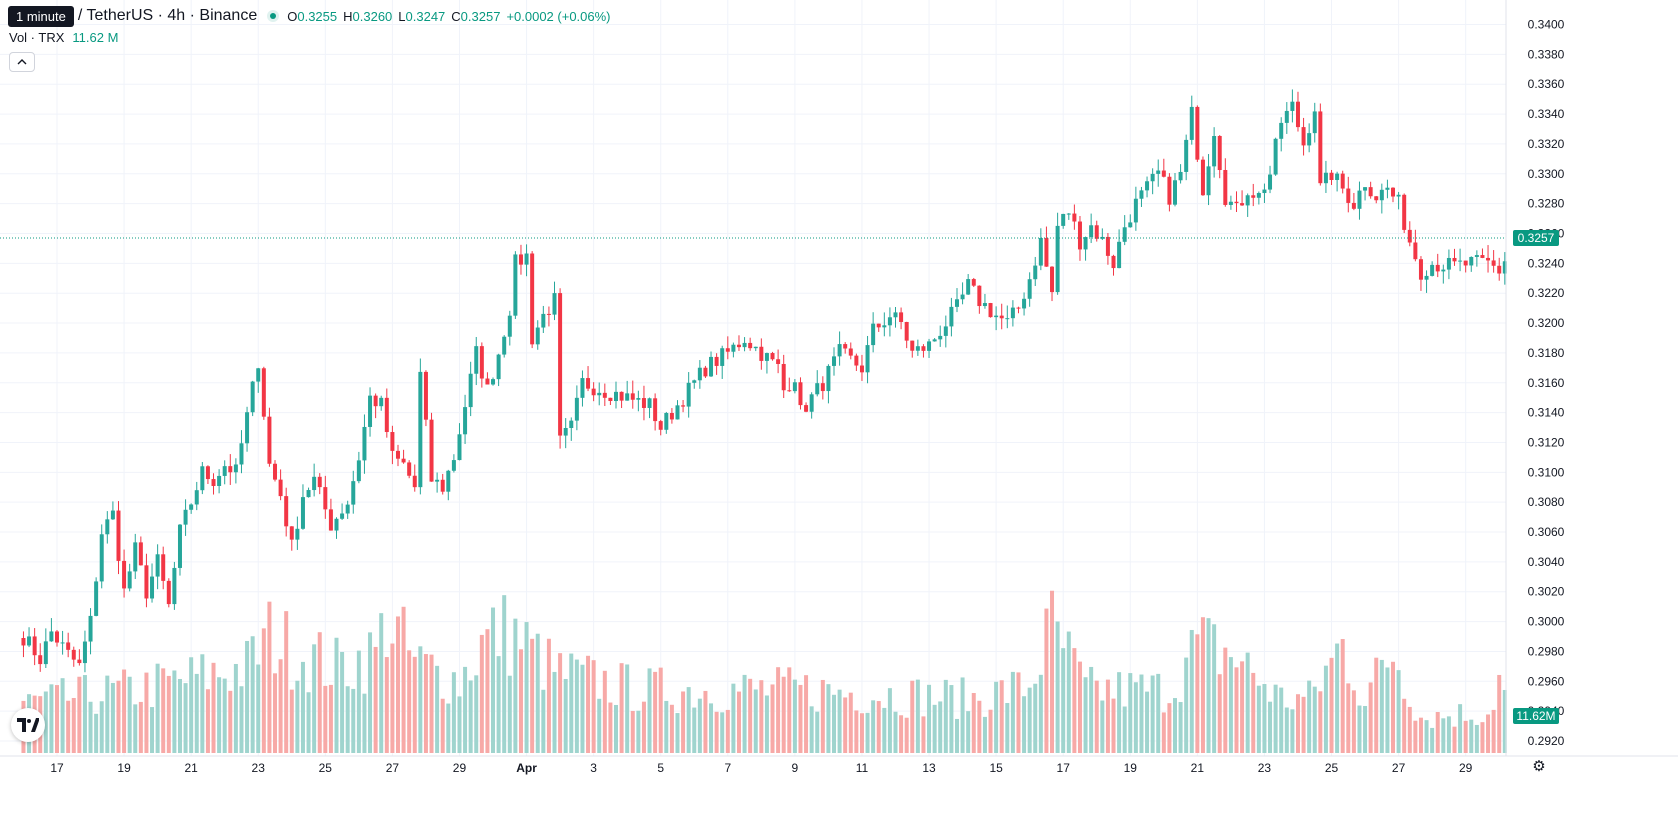  Describe the element at coordinates (558, 16) in the screenshot. I see `price-change: +0.0002 (+0.06%)` at that location.